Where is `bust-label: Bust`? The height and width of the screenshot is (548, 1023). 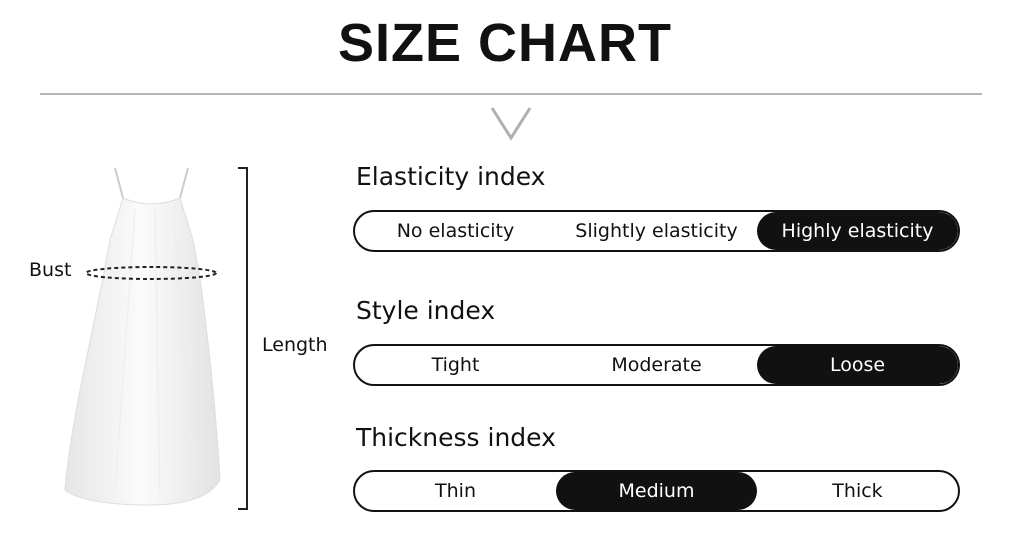 bust-label: Bust is located at coordinates (50, 270).